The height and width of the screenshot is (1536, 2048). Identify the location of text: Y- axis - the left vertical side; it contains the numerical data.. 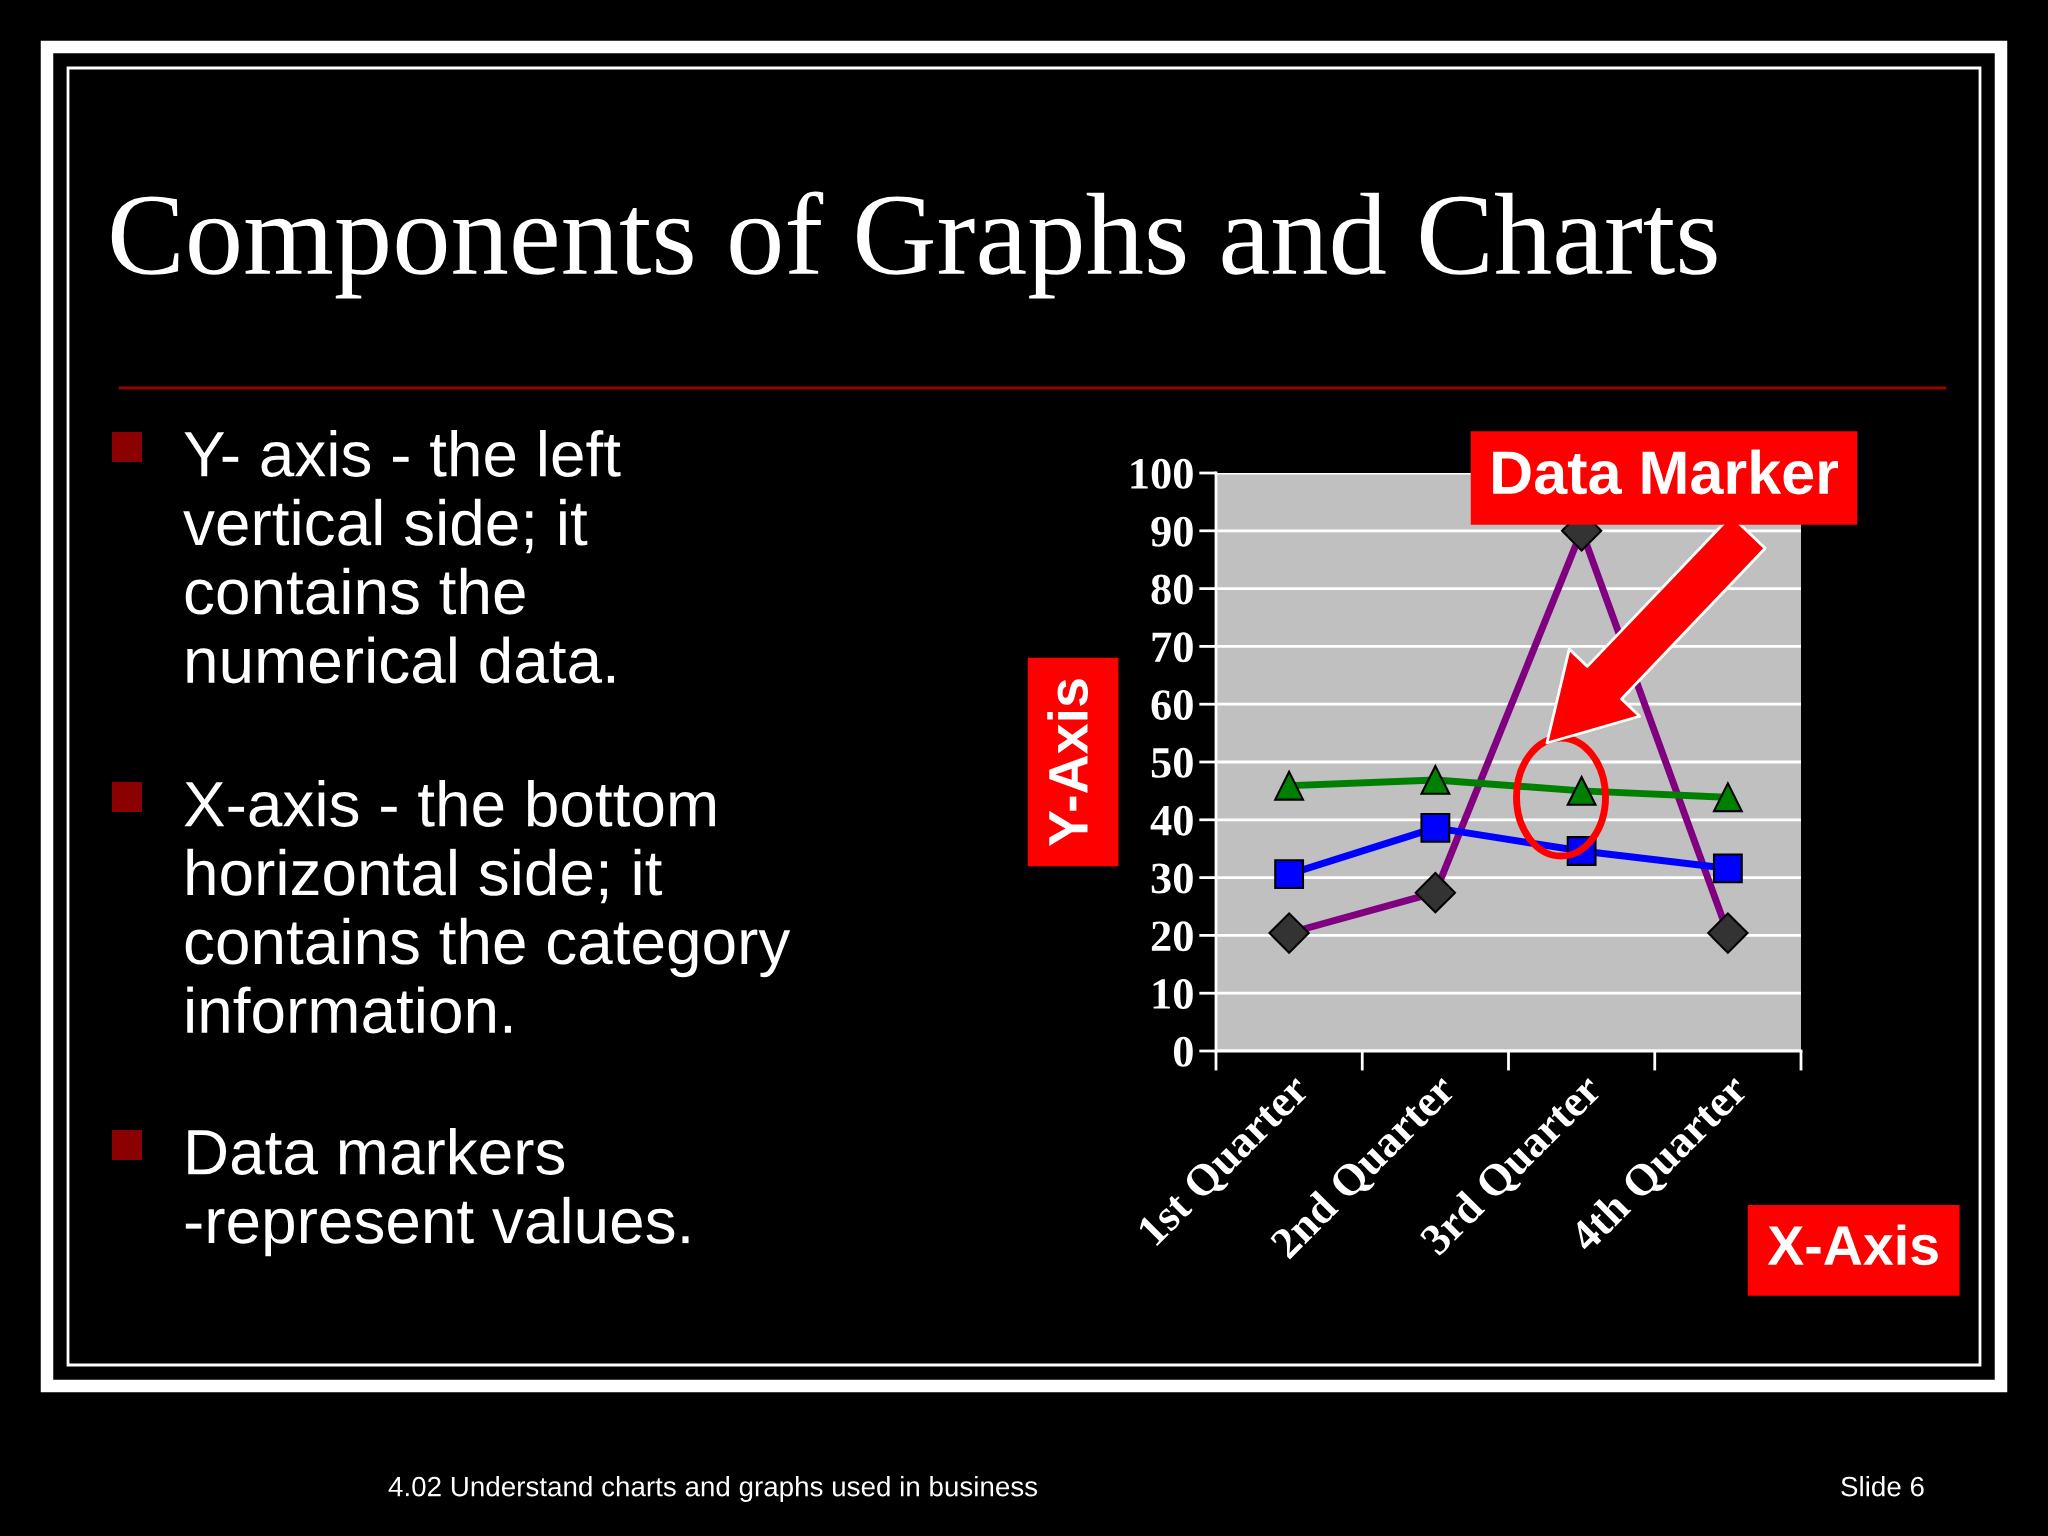
(402, 557).